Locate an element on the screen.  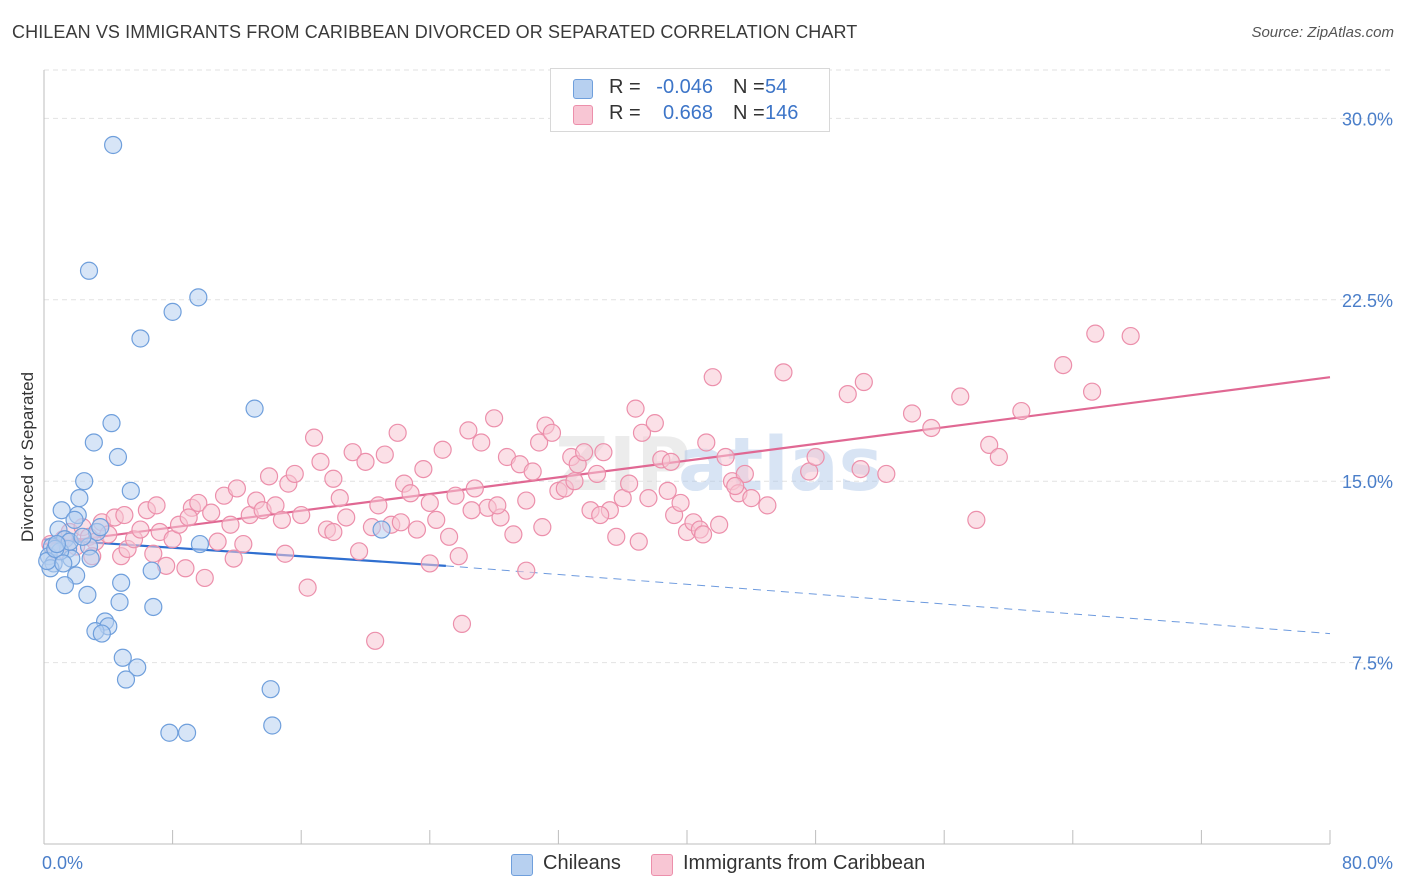
n-label: N = is located at coordinates (749, 87).